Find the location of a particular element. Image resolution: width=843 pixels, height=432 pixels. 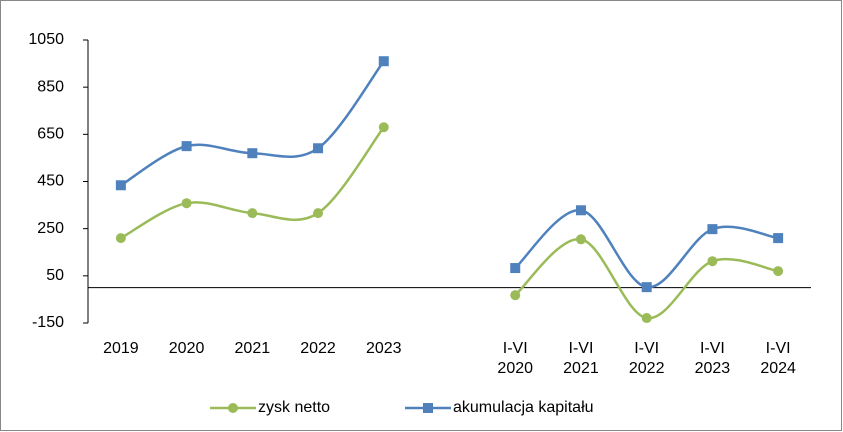

x-tick-label: I-VI 2023 is located at coordinates (712, 358).